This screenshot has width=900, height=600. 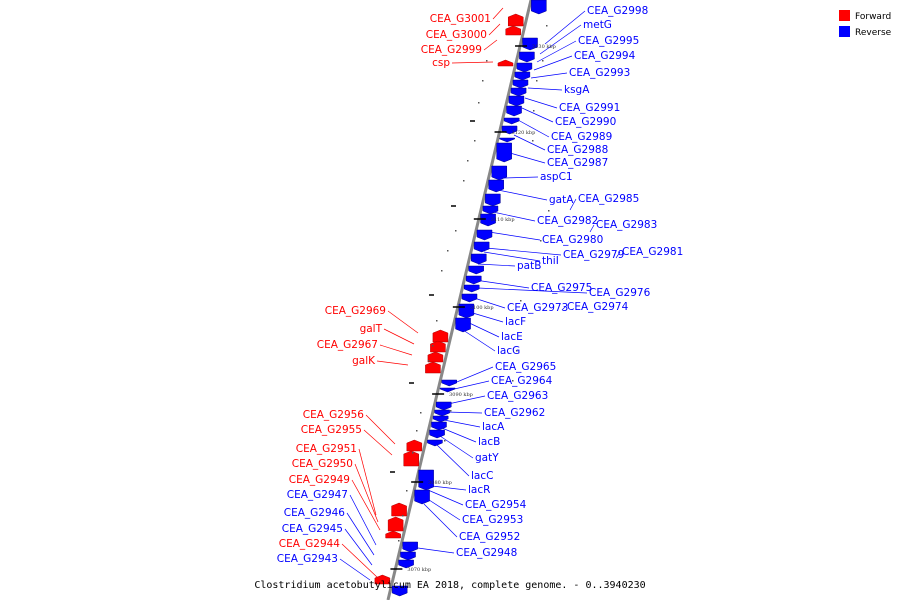 What do you see at coordinates (461, 395) in the screenshot?
I see `tick-label: 3090 kbp` at bounding box center [461, 395].